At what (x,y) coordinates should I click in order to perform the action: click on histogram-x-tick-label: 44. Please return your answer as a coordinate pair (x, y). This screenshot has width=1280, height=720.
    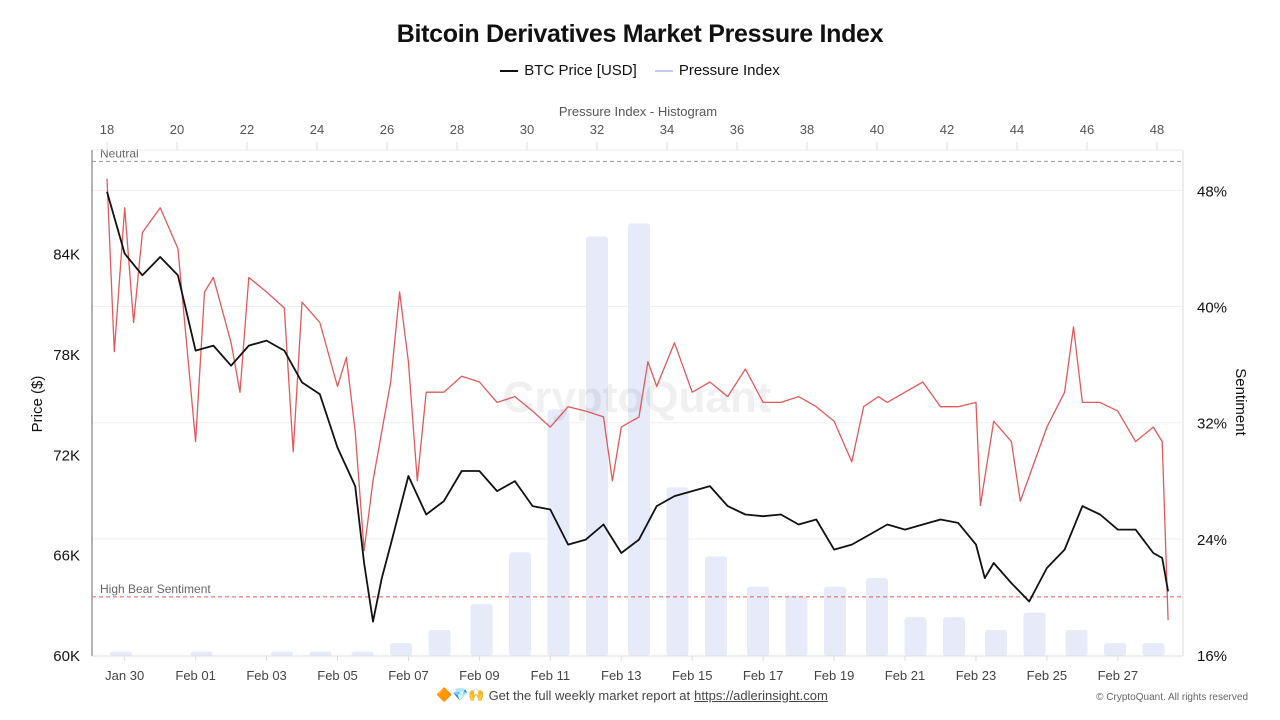
    Looking at the image, I should click on (1017, 129).